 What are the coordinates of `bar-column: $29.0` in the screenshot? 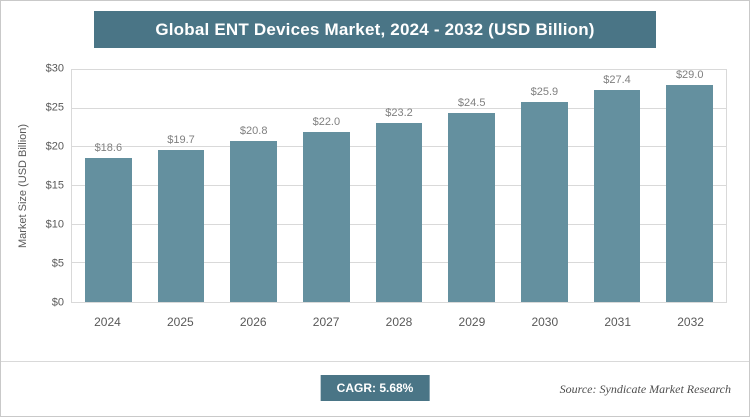 It's located at (689, 186).